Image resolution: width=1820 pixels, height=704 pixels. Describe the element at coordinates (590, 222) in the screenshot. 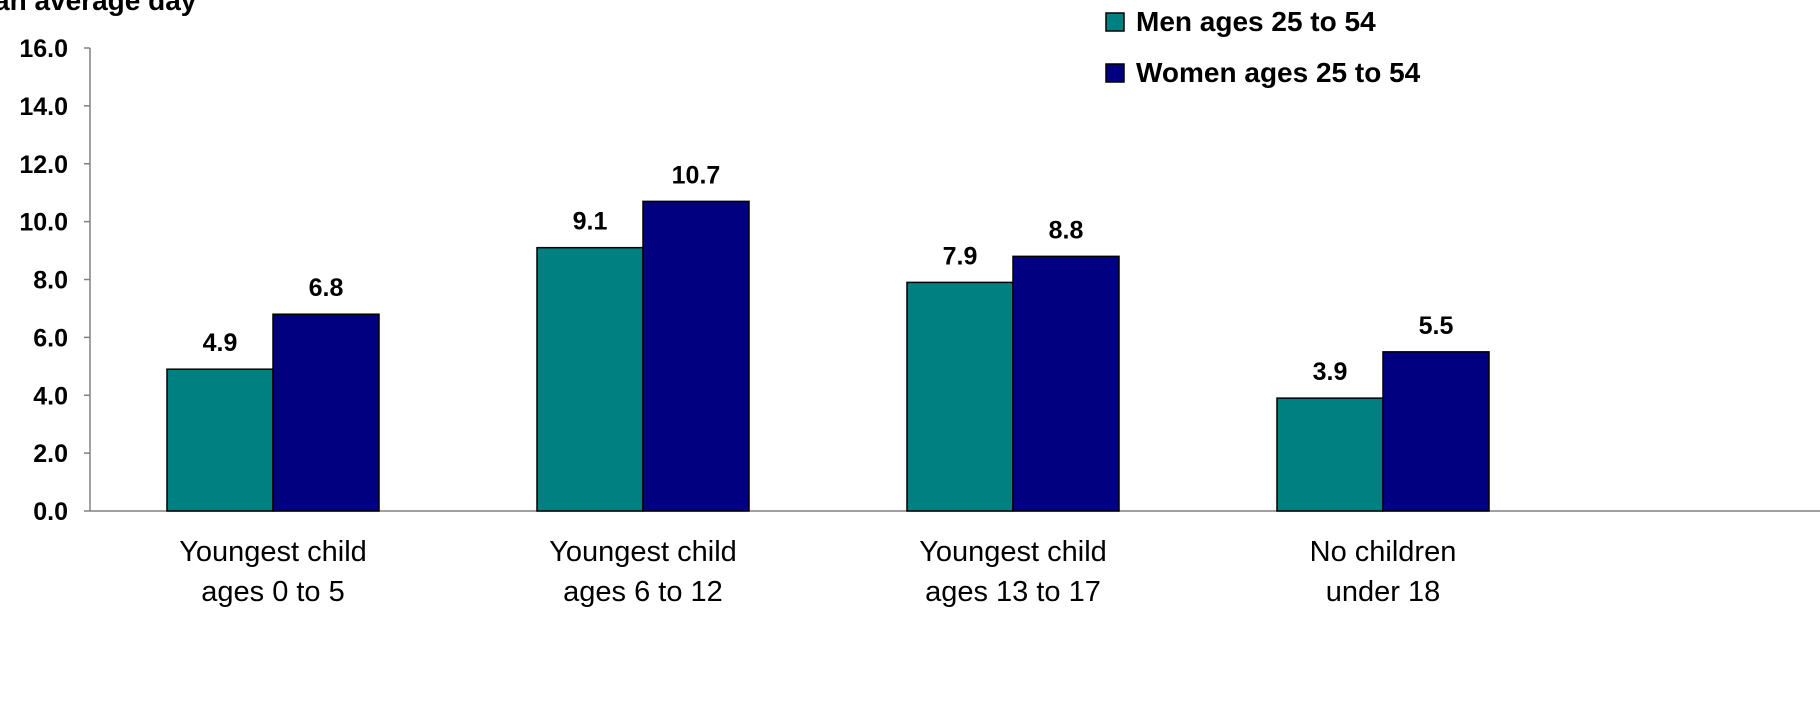

I see `bar-value-label: 9.1` at that location.